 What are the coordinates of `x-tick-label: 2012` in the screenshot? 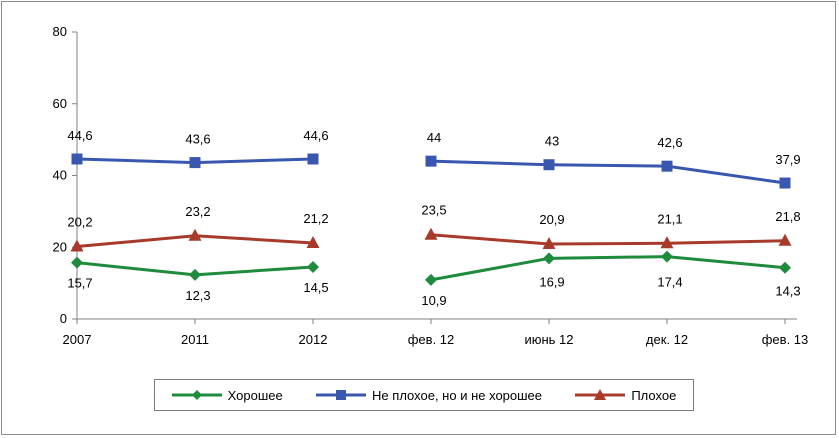 It's located at (313, 339).